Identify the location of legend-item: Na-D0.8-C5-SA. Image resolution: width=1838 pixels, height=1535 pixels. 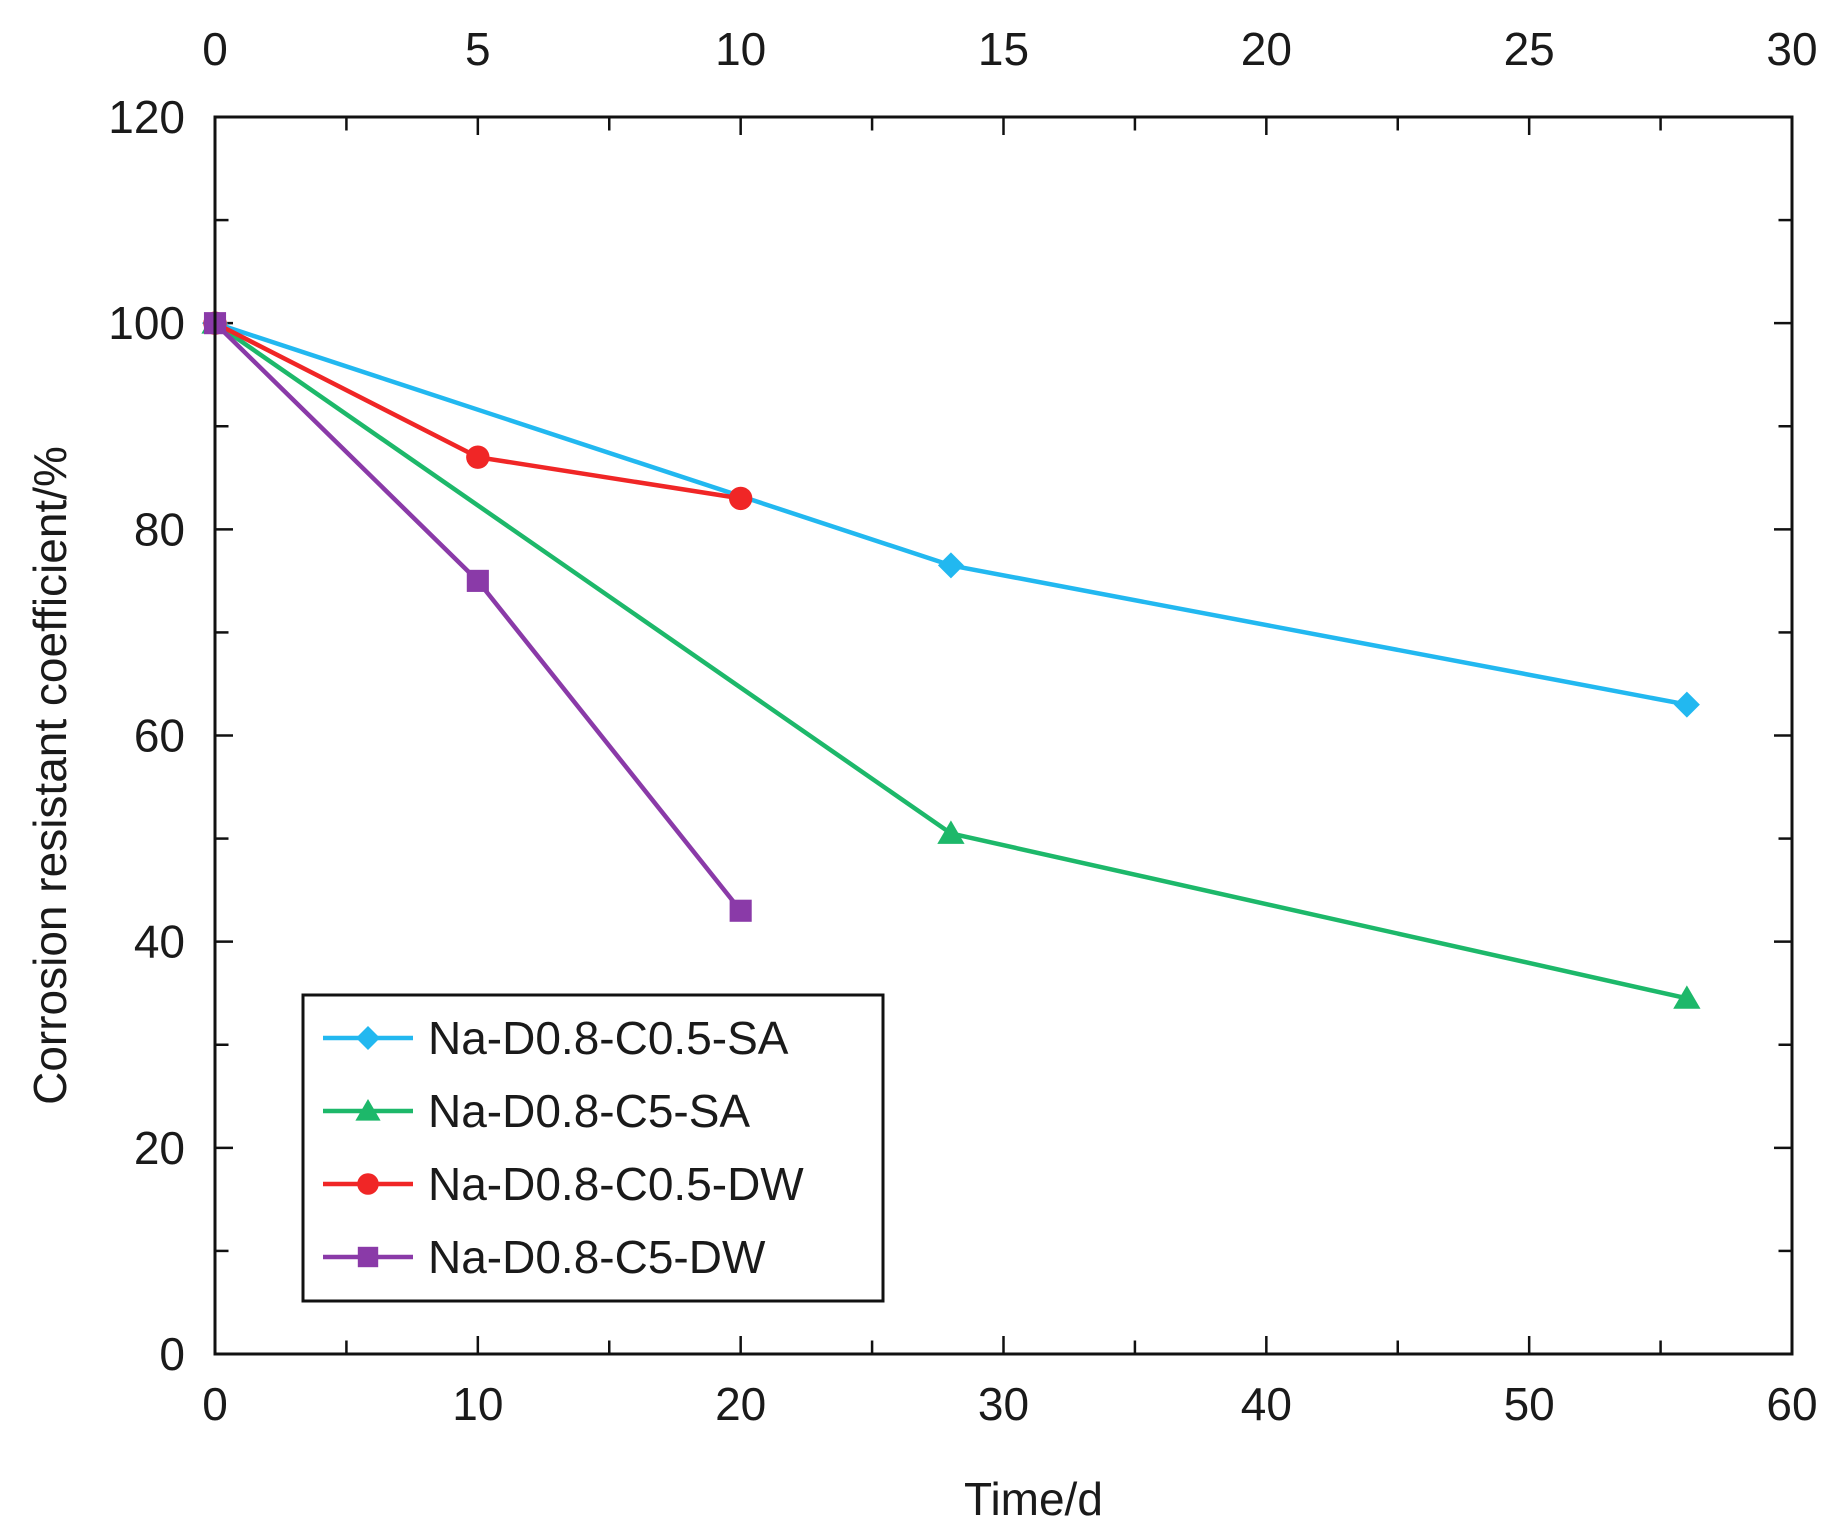
(536, 1111).